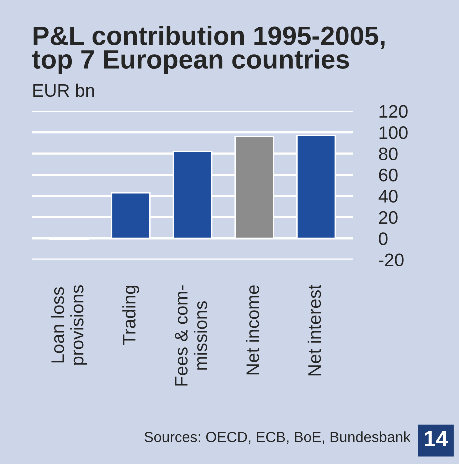  What do you see at coordinates (388, 196) in the screenshot?
I see `y-tick-label: 40` at bounding box center [388, 196].